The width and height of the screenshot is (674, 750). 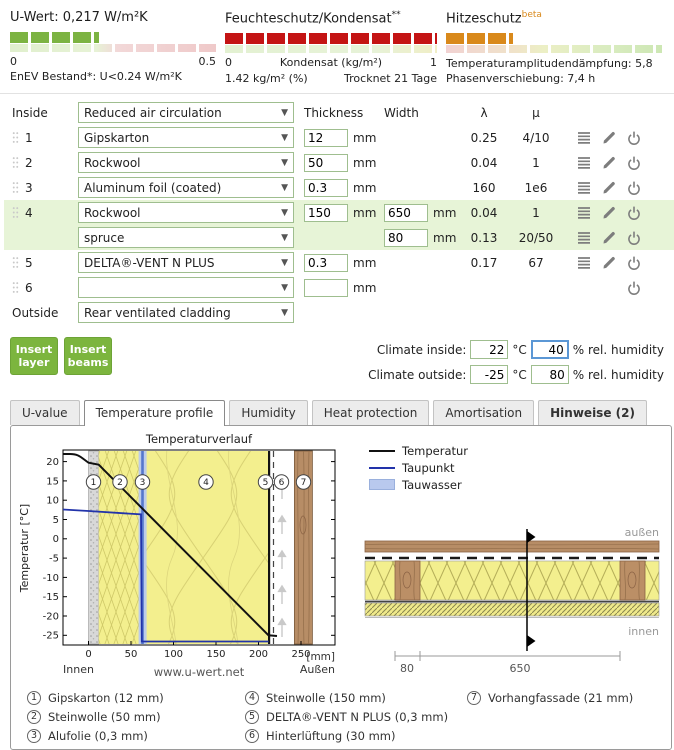 I want to click on drying-time: Trocknet 21 Tage, so click(x=390, y=79).